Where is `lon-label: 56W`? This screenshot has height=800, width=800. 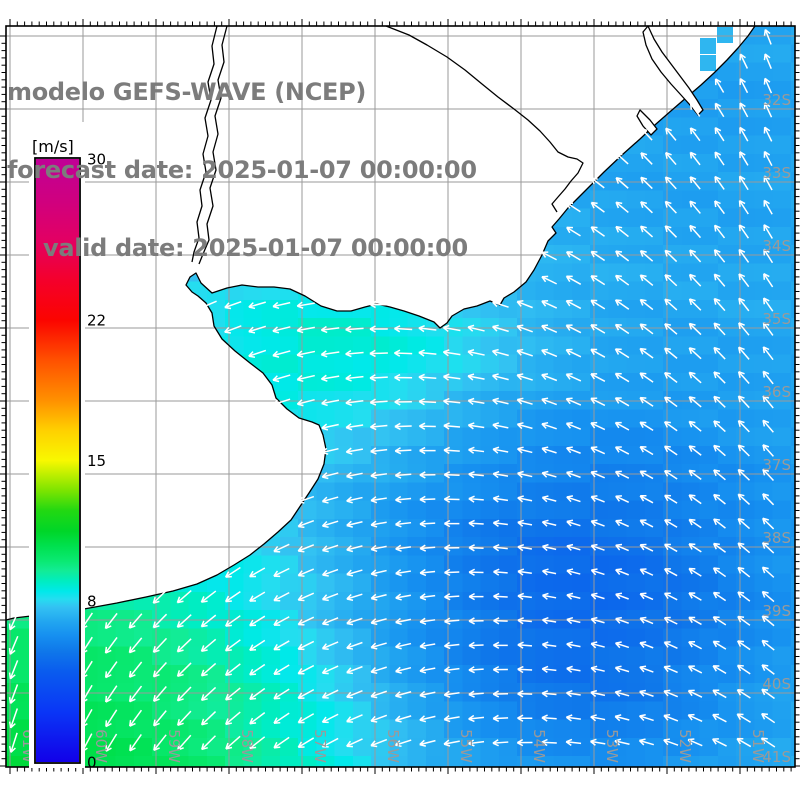 lon-label: 56W is located at coordinates (393, 746).